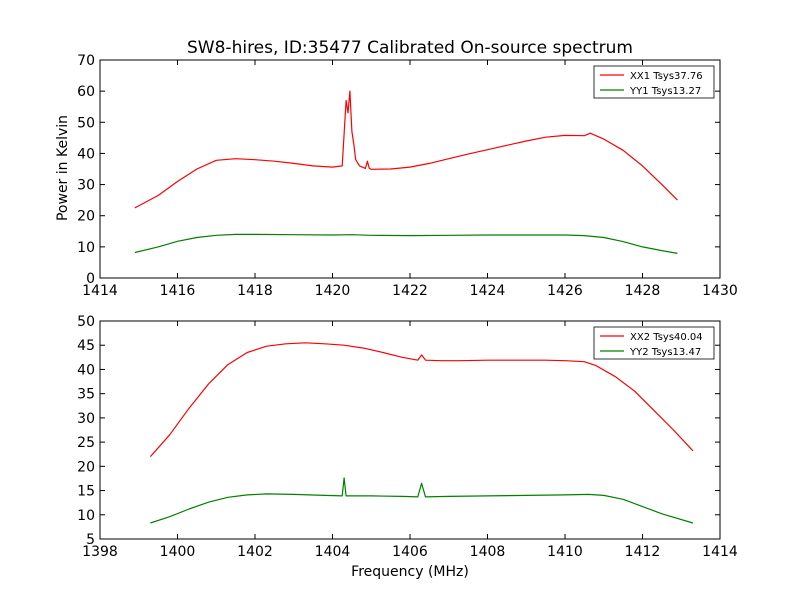 This screenshot has width=800, height=600. Describe the element at coordinates (410, 552) in the screenshot. I see `bottom-x-tick-label: 1406` at that location.